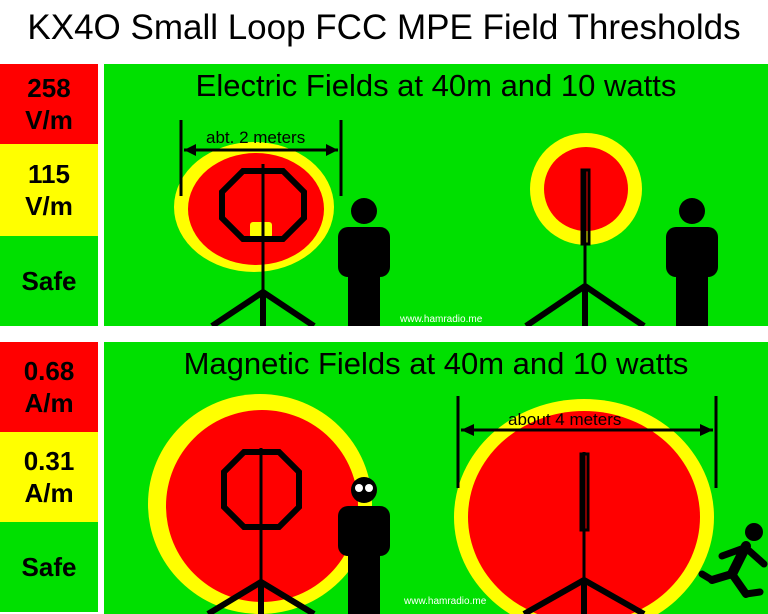 This screenshot has width=768, height=614. I want to click on legend-mid-value: 0.31, so click(49, 461).